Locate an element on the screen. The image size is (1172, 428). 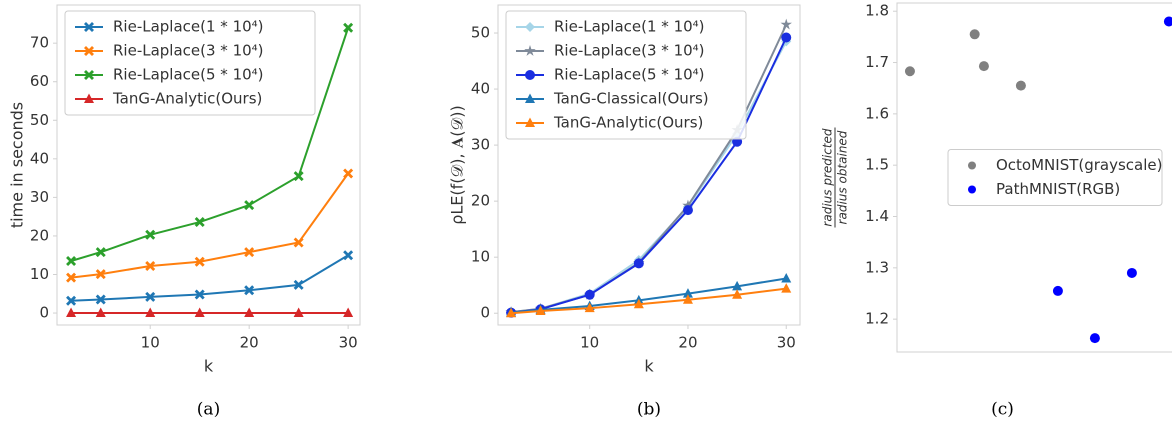
legend-label: TanG-Analytic(Ours) is located at coordinates (628, 123).